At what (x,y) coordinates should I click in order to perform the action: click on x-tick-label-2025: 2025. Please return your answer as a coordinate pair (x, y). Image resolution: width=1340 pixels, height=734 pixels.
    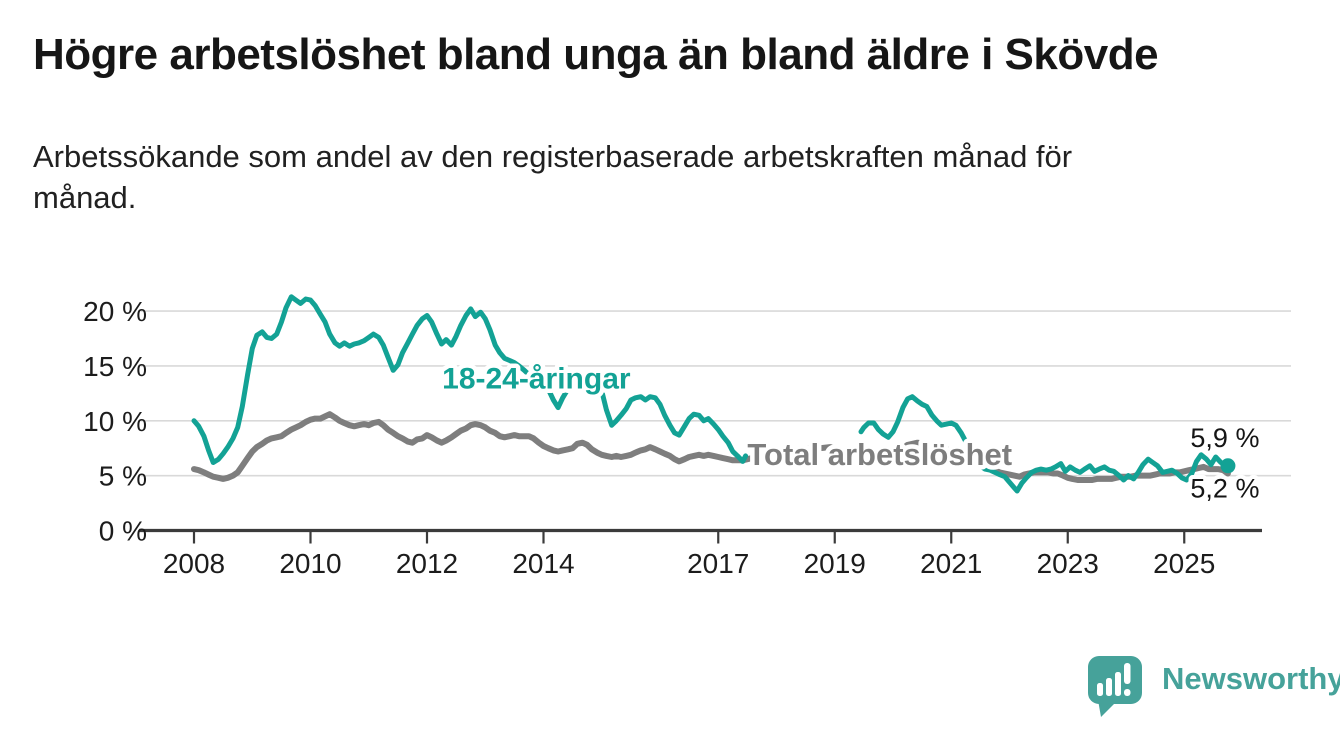
    Looking at the image, I should click on (1184, 563).